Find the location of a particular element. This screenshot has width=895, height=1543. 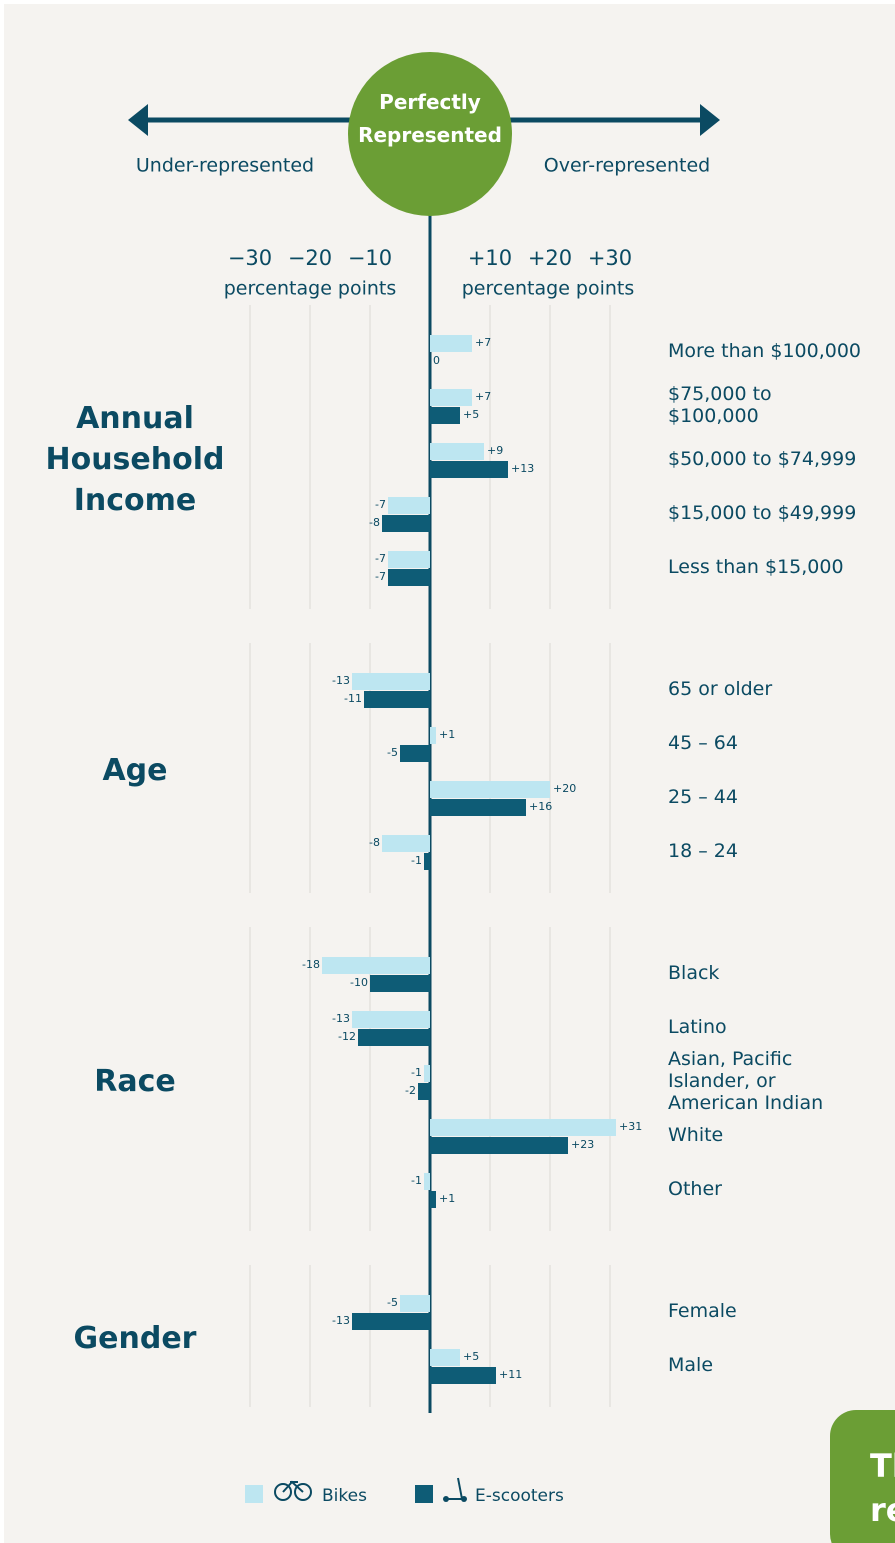

left-label: Under-represented is located at coordinates (225, 166).